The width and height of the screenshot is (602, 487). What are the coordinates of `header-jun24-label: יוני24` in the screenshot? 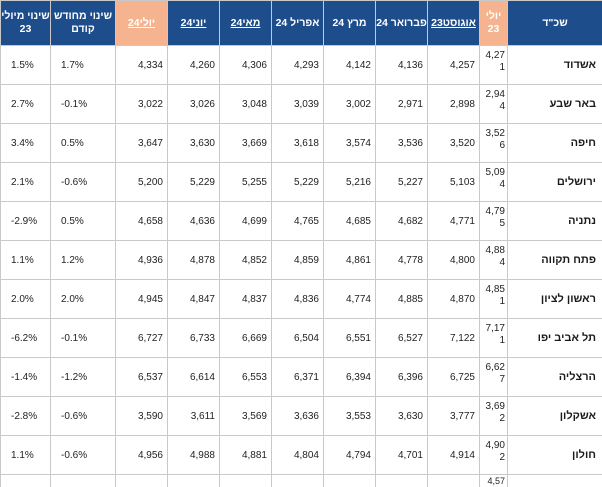 It's located at (194, 23).